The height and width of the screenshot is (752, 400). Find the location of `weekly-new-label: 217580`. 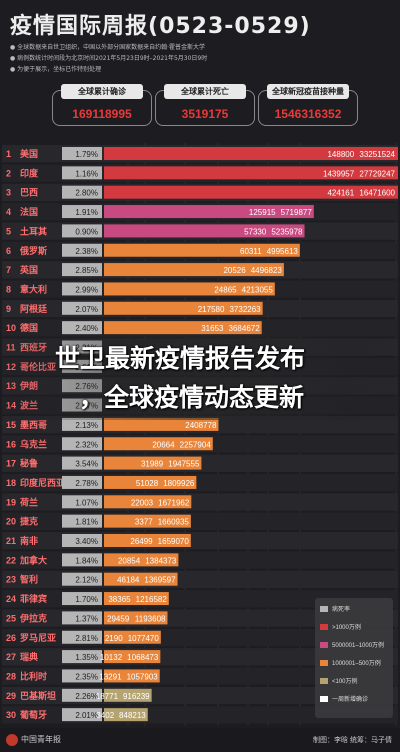

weekly-new-label: 217580 is located at coordinates (211, 309).